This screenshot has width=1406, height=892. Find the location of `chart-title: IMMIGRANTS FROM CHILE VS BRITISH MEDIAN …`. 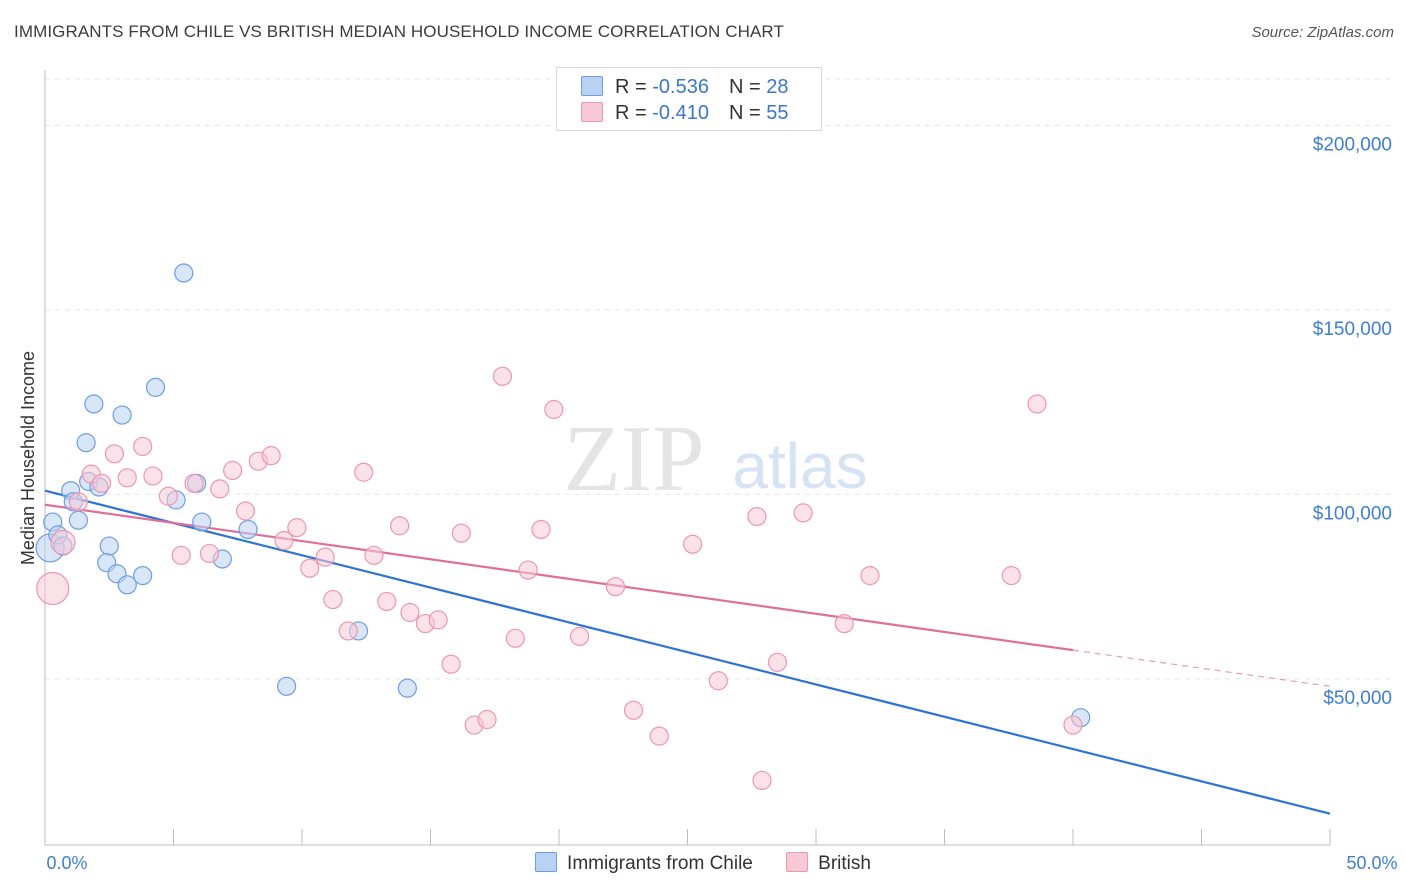

chart-title: IMMIGRANTS FROM CHILE VS BRITISH MEDIAN … is located at coordinates (399, 31).